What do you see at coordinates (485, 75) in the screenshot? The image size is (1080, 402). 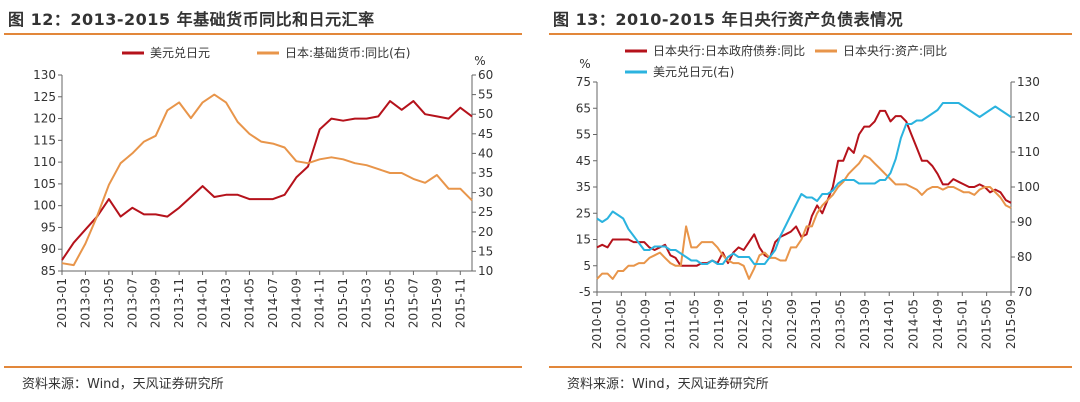 I see `y-tick-label-right: 60` at bounding box center [485, 75].